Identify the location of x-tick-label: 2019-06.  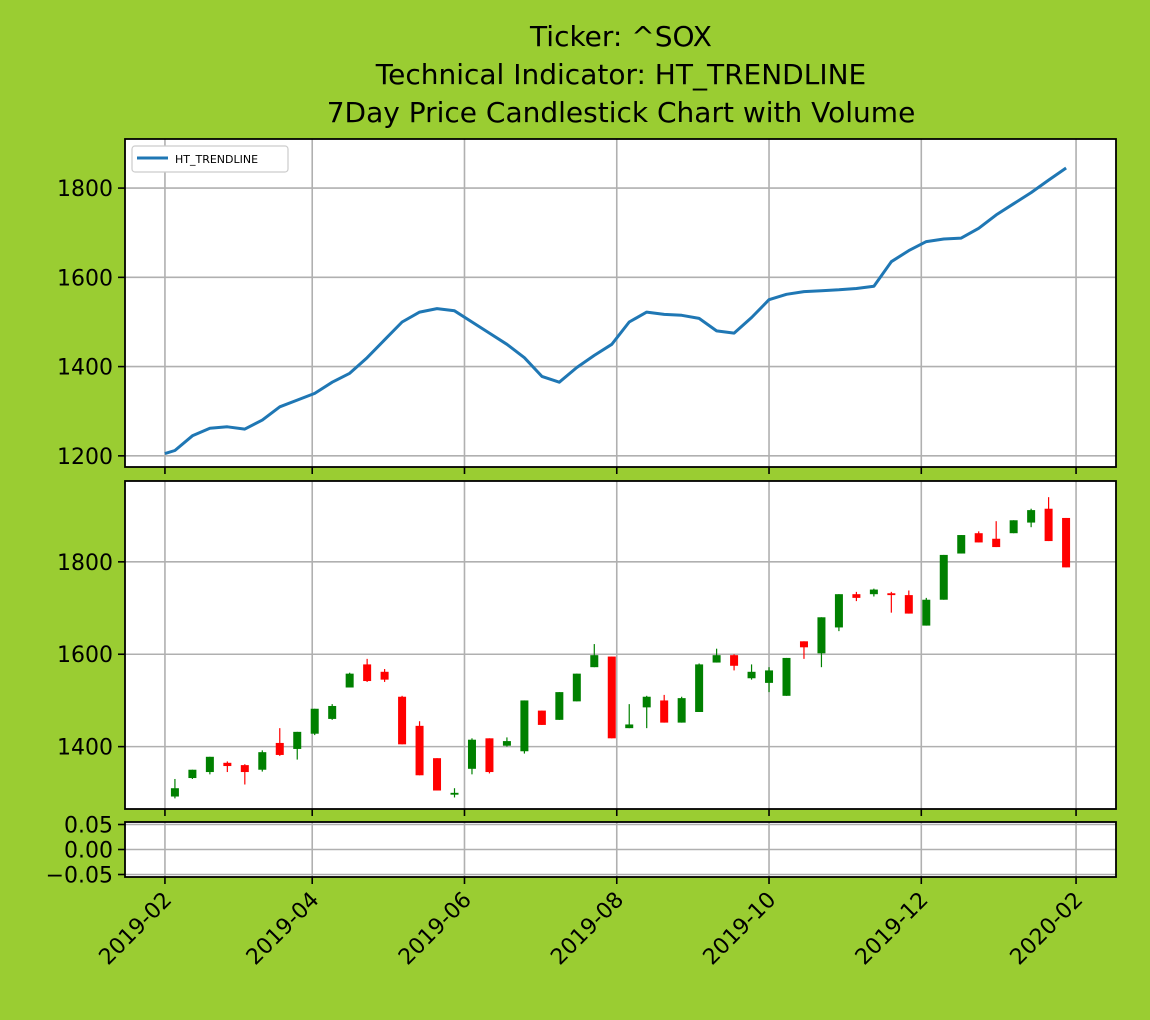
(435, 929).